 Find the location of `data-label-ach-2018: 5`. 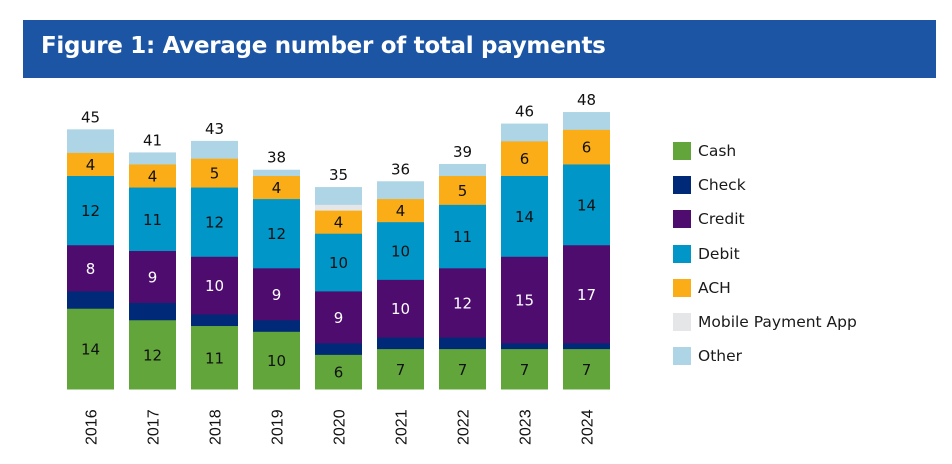

data-label-ach-2018: 5 is located at coordinates (215, 174).